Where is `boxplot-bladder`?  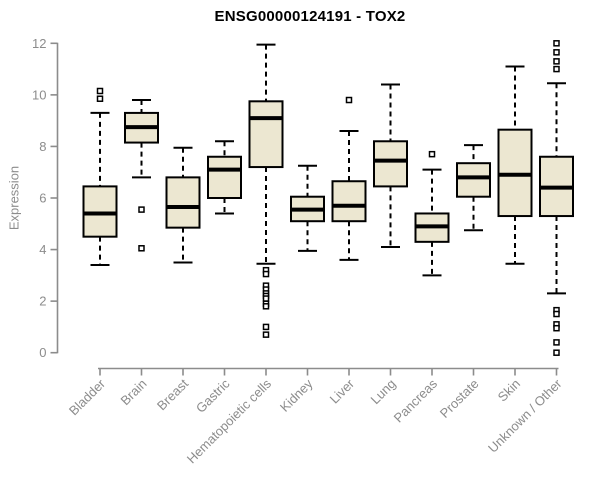 boxplot-bladder is located at coordinates (100, 177).